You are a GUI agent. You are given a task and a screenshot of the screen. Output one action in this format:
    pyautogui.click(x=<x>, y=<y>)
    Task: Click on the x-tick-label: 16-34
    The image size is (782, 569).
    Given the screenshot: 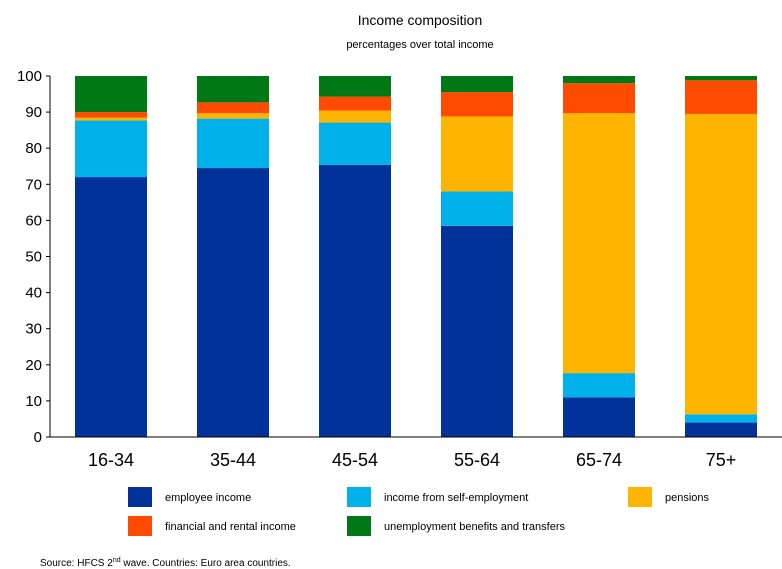 What is the action you would take?
    pyautogui.click(x=111, y=460)
    